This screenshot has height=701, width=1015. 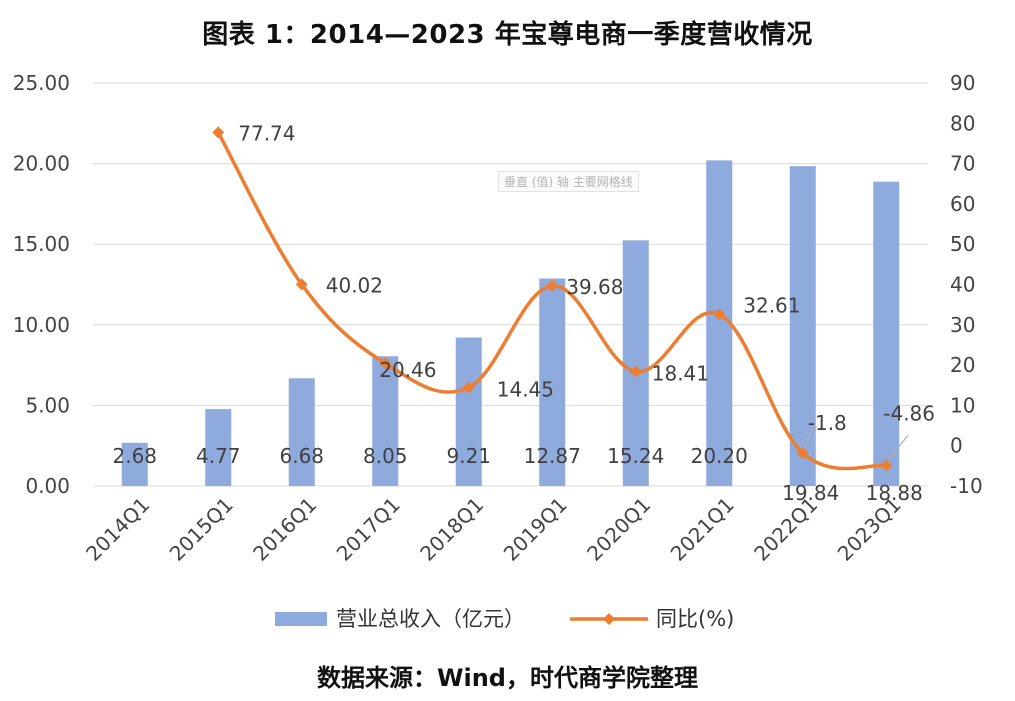 I want to click on legend-swatch-yoy-marker, so click(x=609, y=619).